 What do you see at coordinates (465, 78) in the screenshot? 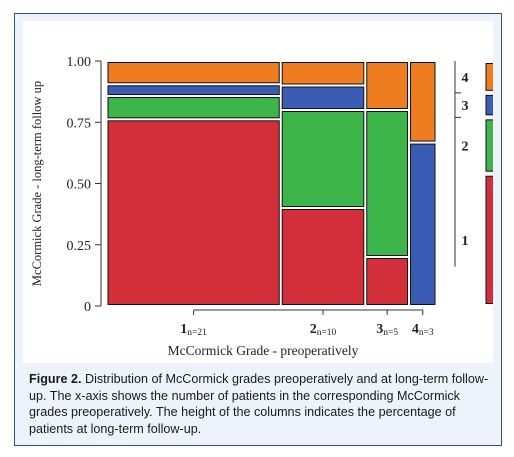
I see `category-label: 4` at bounding box center [465, 78].